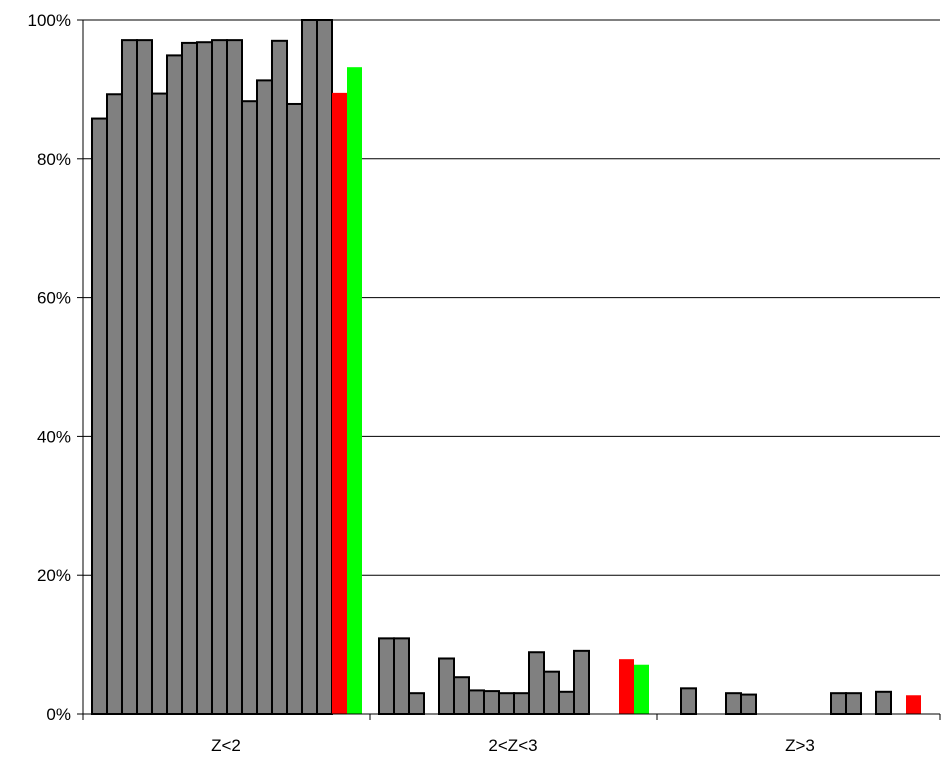  I want to click on y-tick-label: 40%, so click(54, 436).